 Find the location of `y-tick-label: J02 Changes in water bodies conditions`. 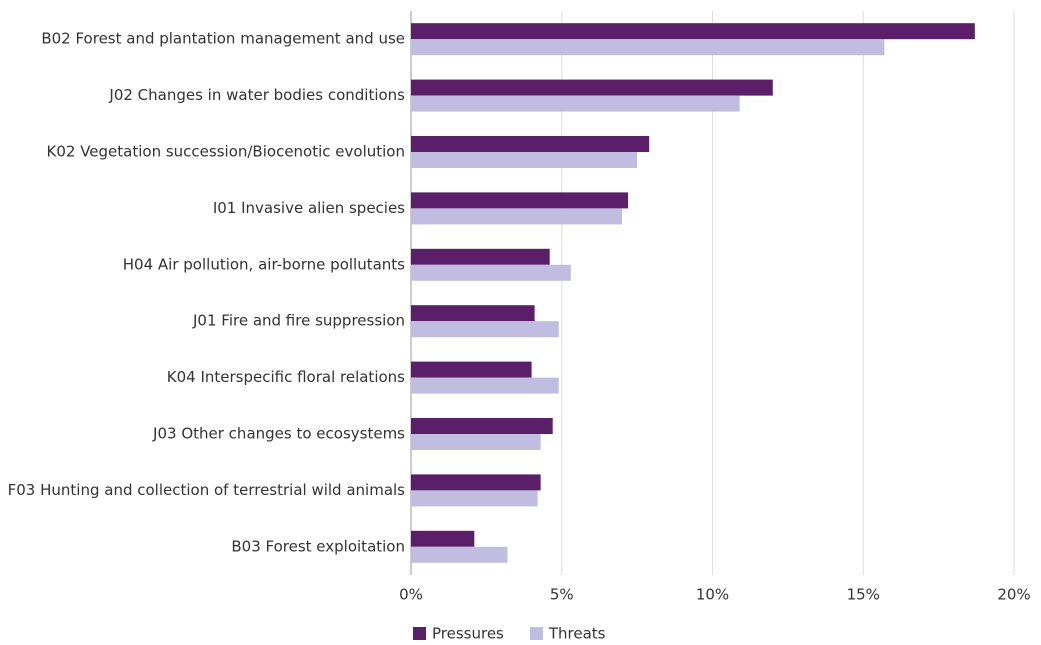

y-tick-label: J02 Changes in water bodies conditions is located at coordinates (256, 95).